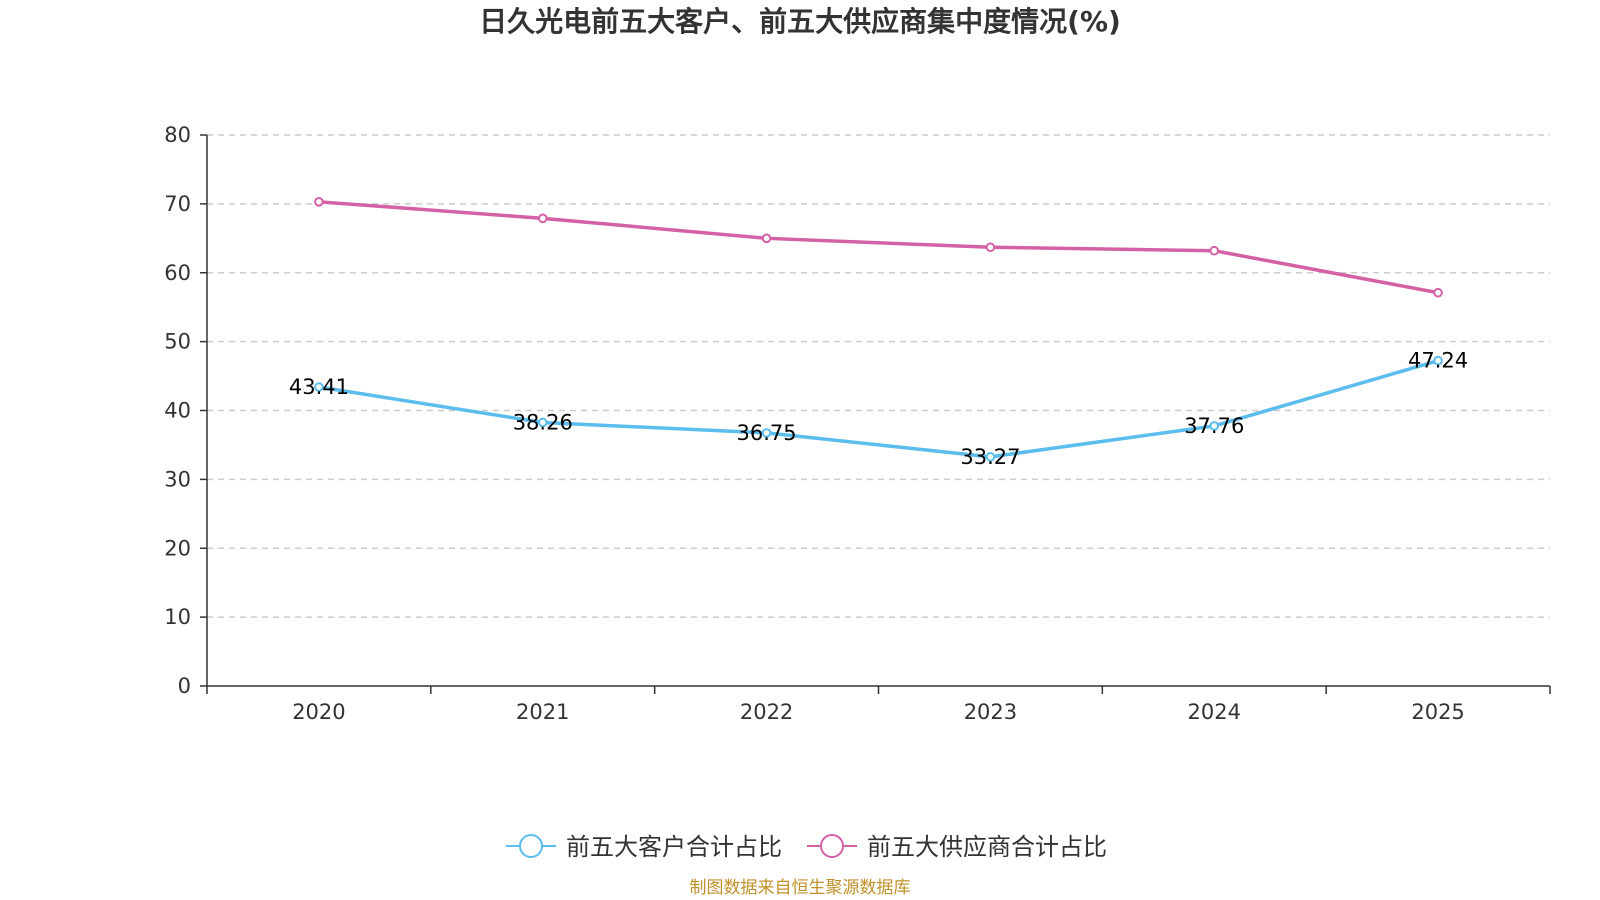 Image resolution: width=1600 pixels, height=900 pixels. Describe the element at coordinates (184, 686) in the screenshot. I see `y-tick-label: 0` at that location.